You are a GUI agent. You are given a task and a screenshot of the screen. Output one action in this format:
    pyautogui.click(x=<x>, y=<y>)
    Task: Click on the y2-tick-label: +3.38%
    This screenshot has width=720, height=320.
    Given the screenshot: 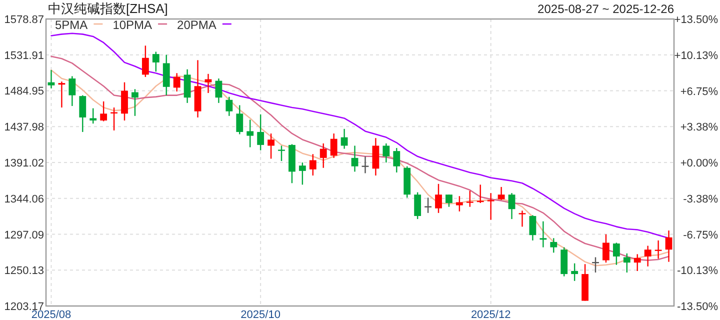 What is the action you would take?
    pyautogui.click(x=699, y=128)
    